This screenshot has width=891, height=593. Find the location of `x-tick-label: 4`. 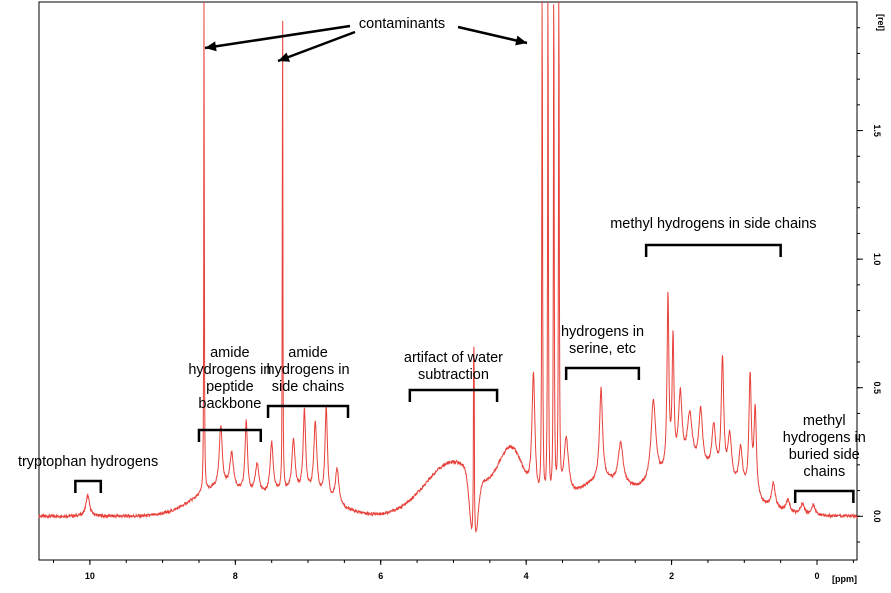

x-tick-label: 4 is located at coordinates (526, 576).